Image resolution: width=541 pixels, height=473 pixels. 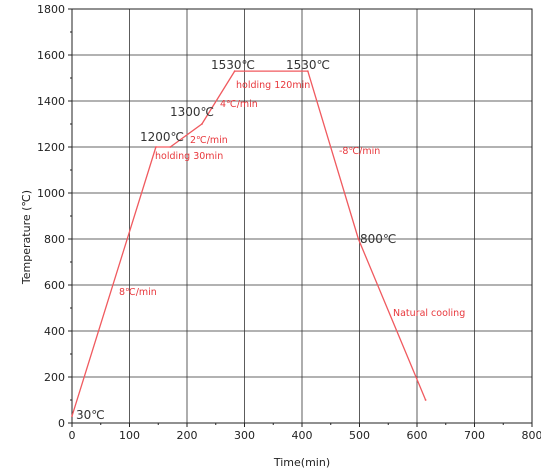 What do you see at coordinates (54, 239) in the screenshot?
I see `y-tick-label: 800` at bounding box center [54, 239].